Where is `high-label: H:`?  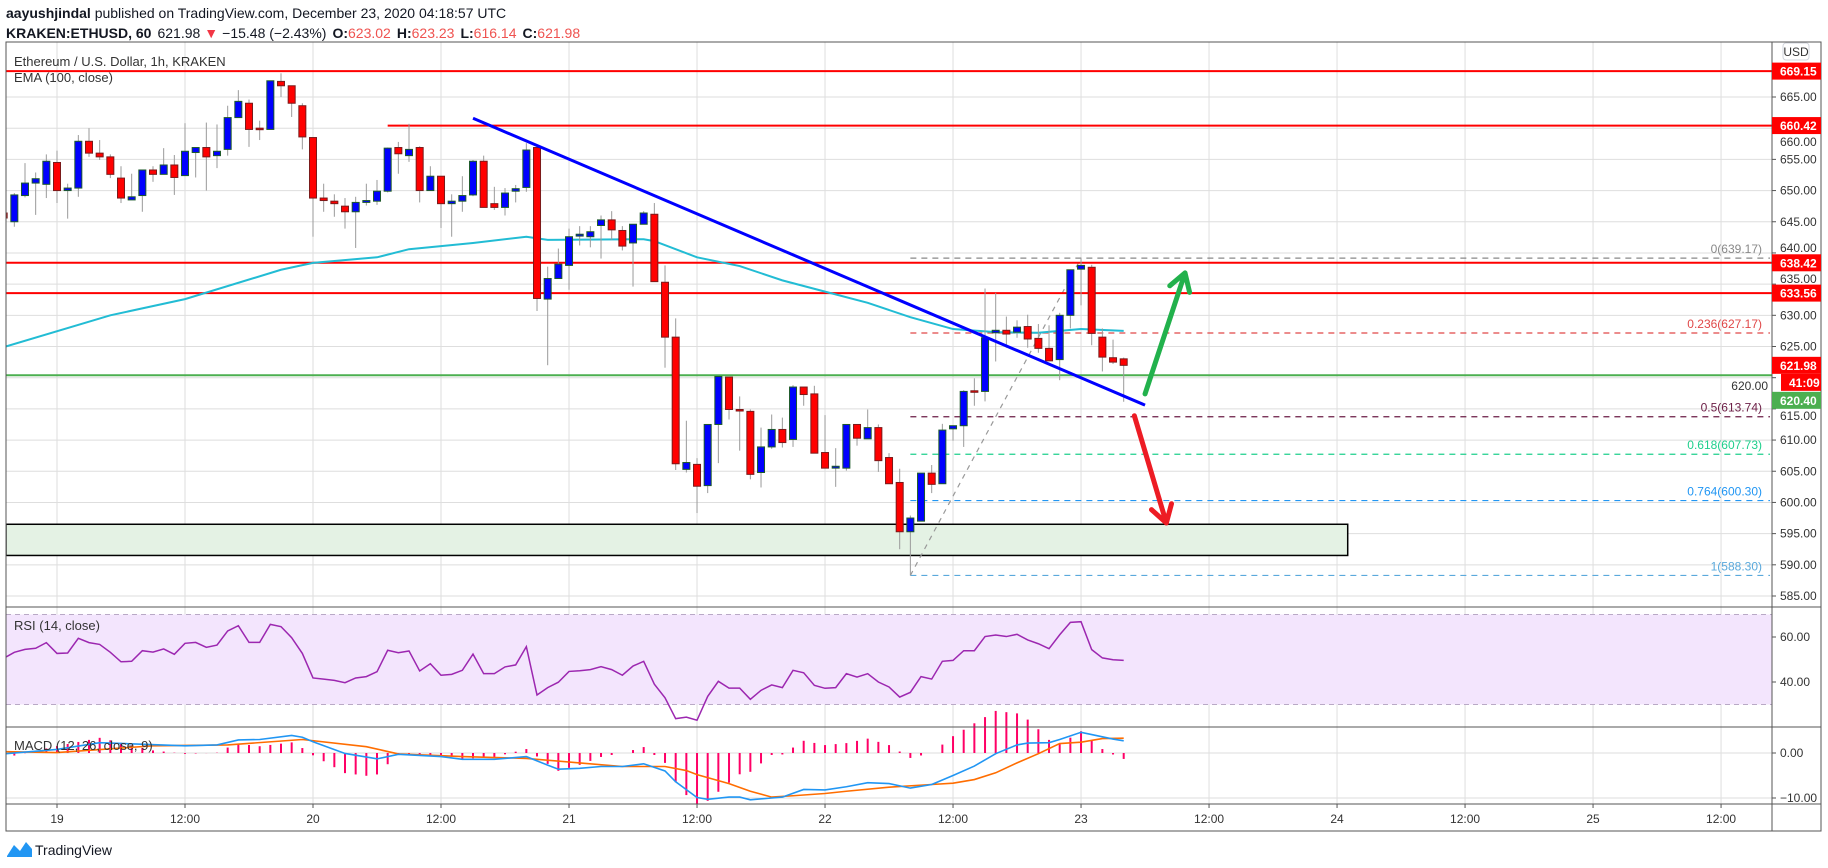 high-label: H: is located at coordinates (404, 33).